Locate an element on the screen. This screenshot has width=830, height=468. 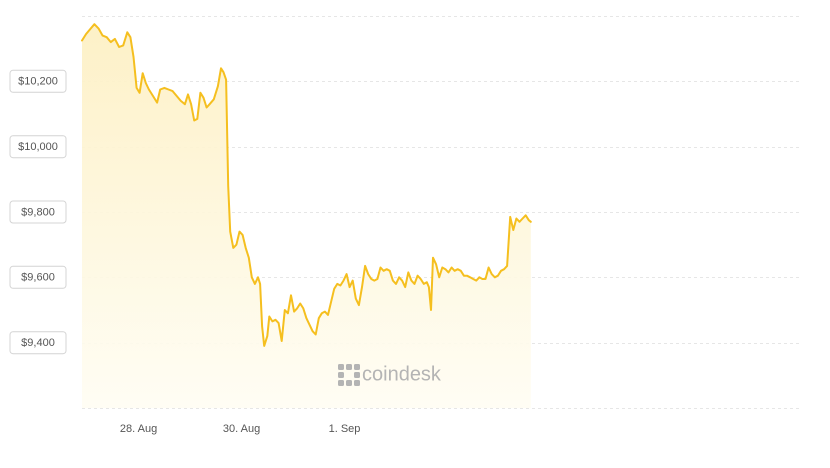
watermark-text: coindesk is located at coordinates (402, 374).